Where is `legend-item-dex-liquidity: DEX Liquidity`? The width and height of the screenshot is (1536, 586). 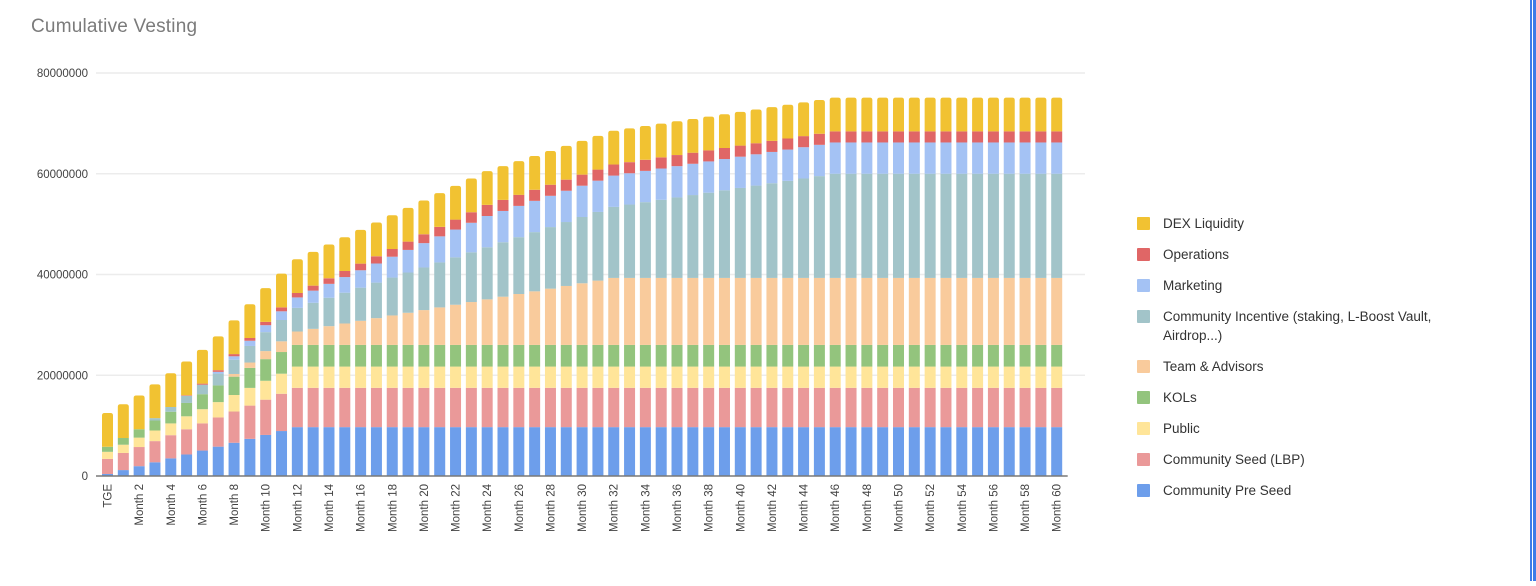
legend-item-dex-liquidity: DEX Liquidity is located at coordinates (1303, 223).